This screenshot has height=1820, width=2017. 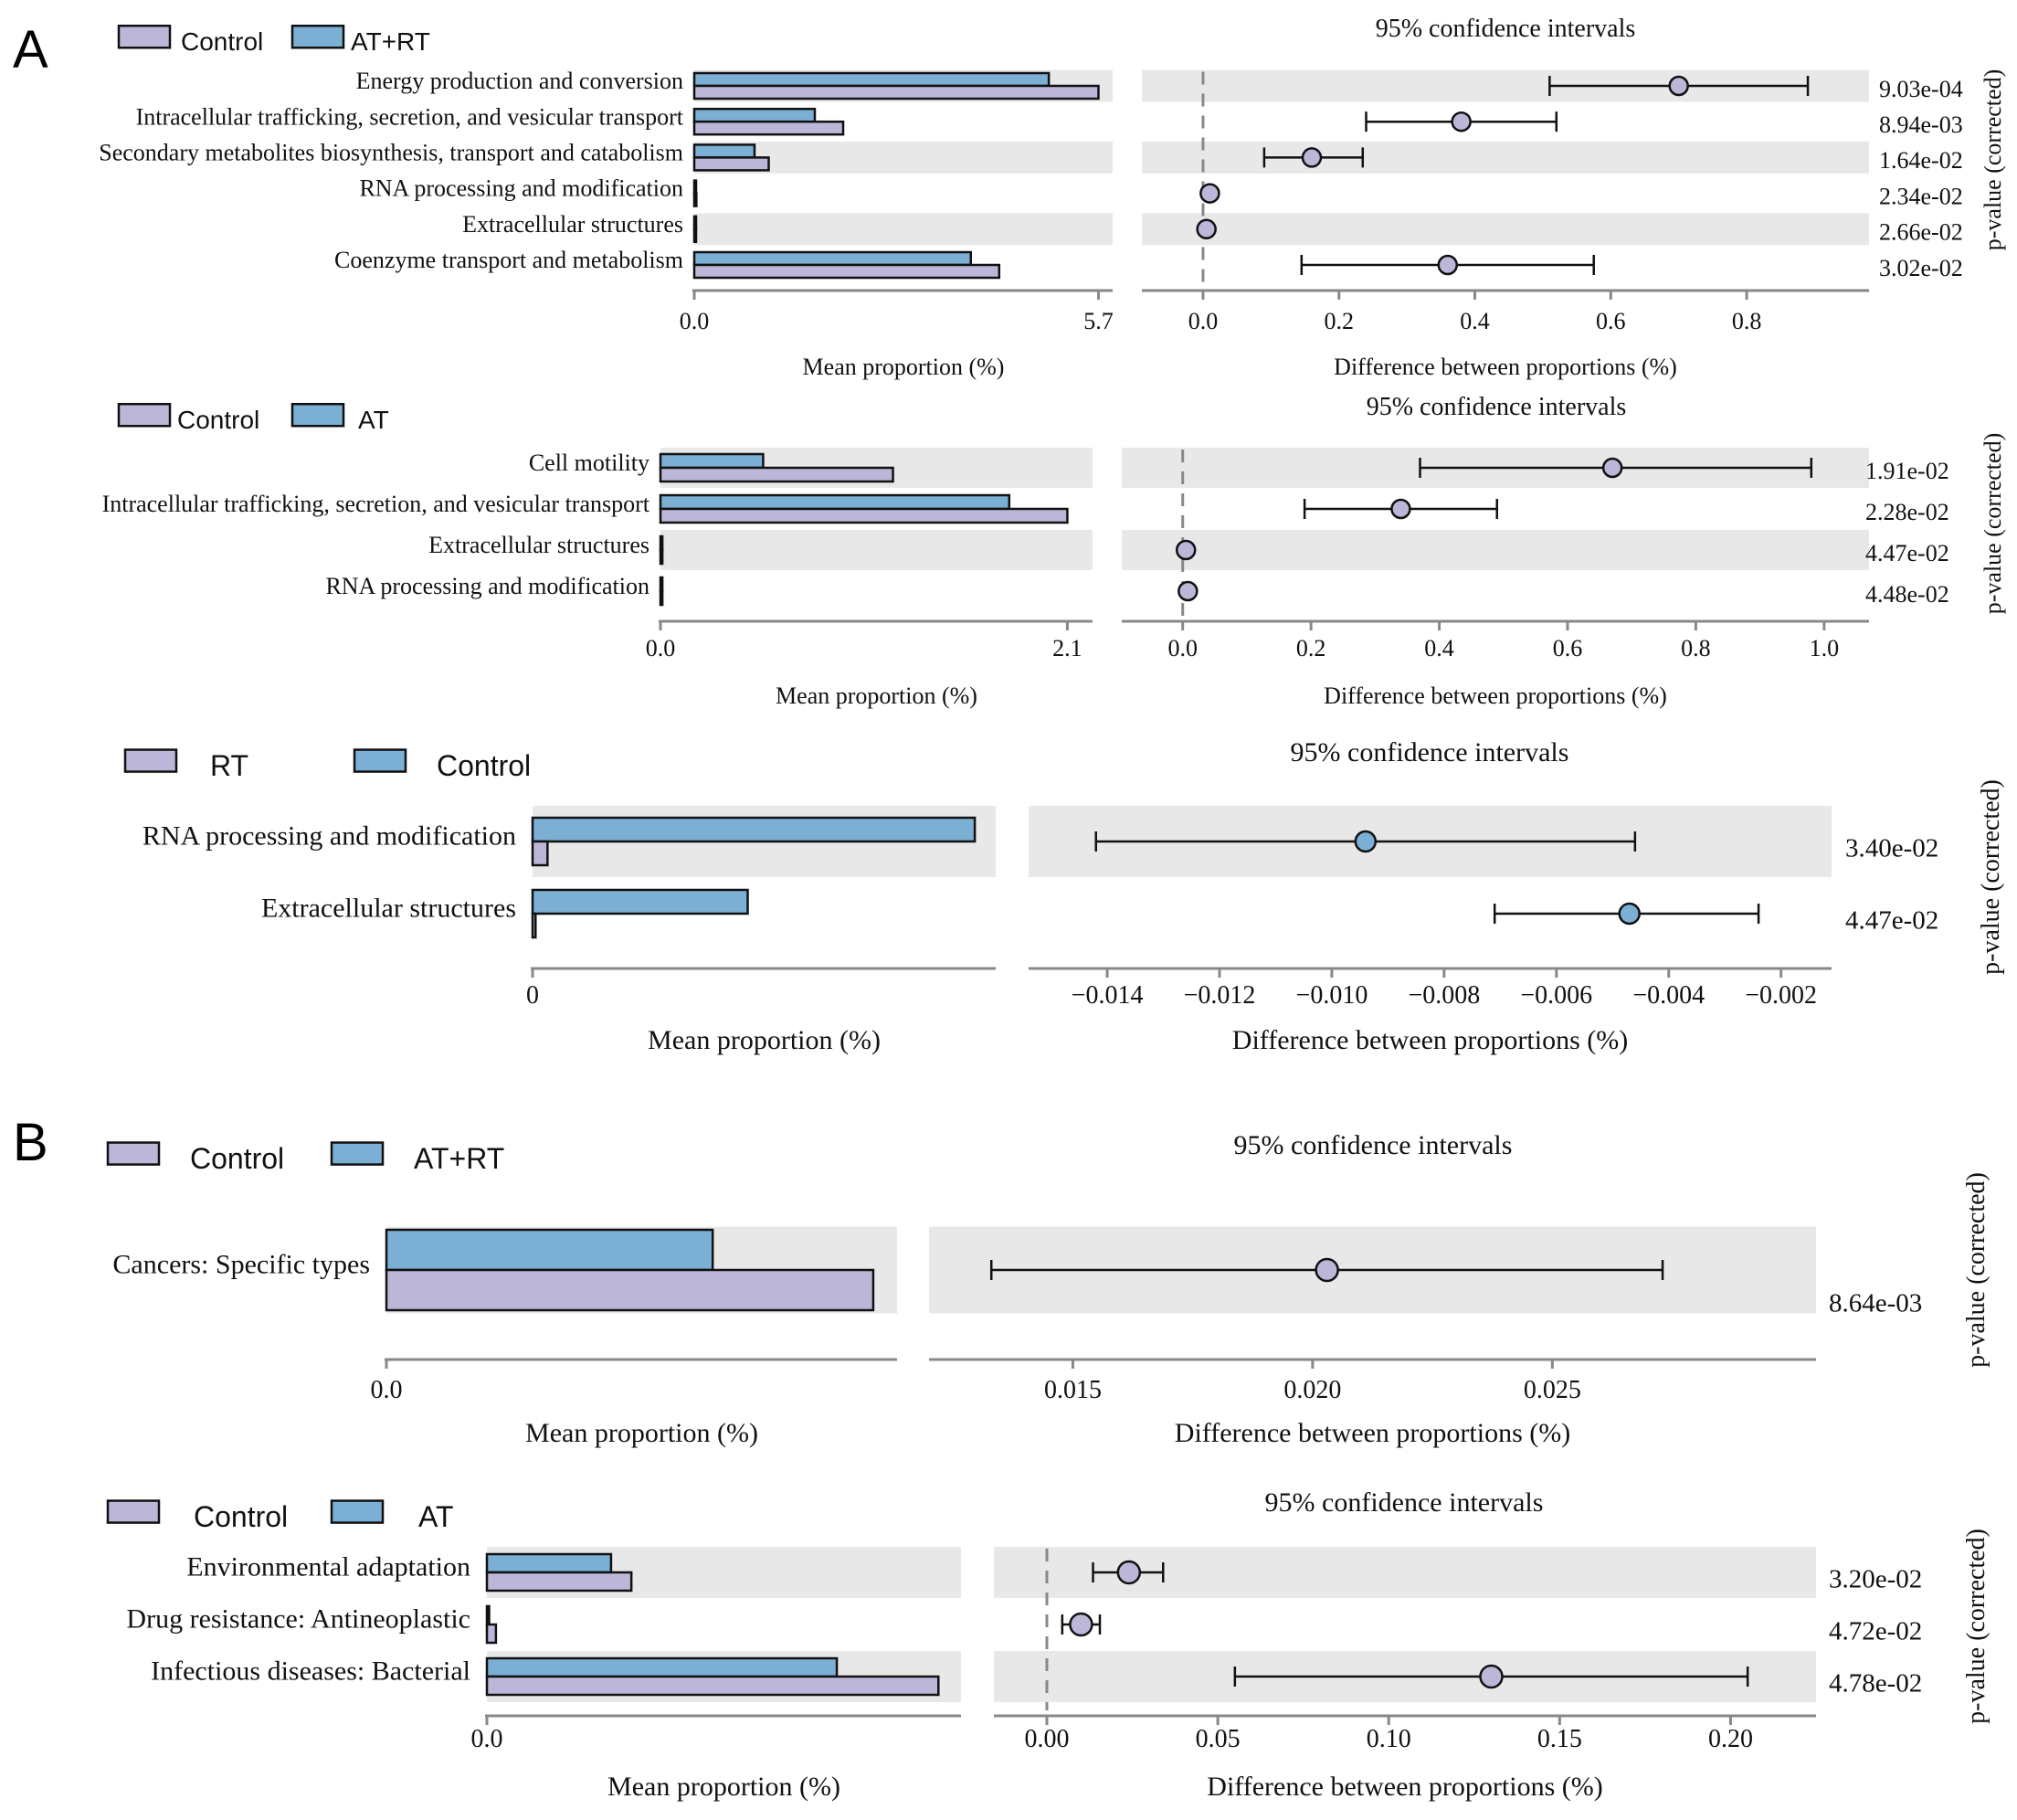 I want to click on p-value: 1.91e-02, so click(x=1907, y=471).